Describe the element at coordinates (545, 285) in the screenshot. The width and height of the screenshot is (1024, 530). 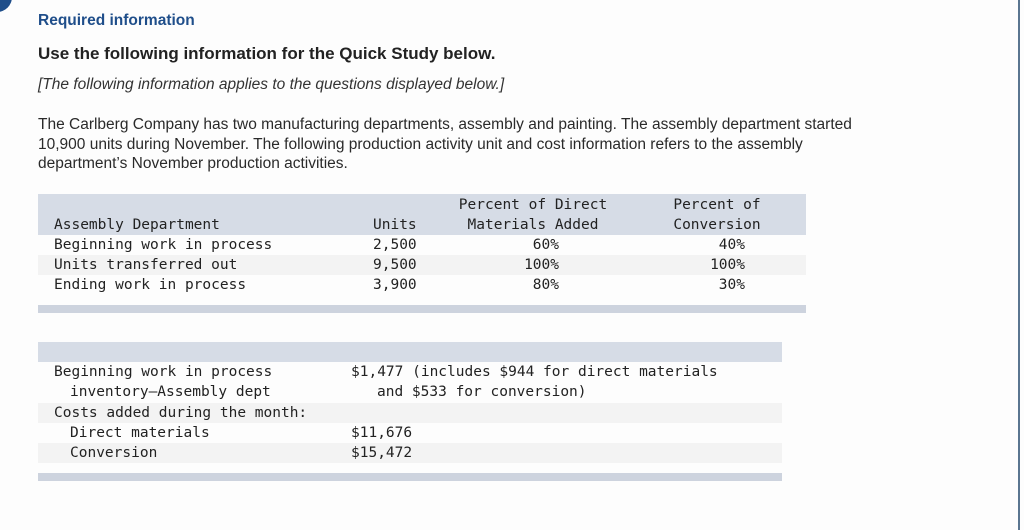
I see `row-pct-dm: 80%` at that location.